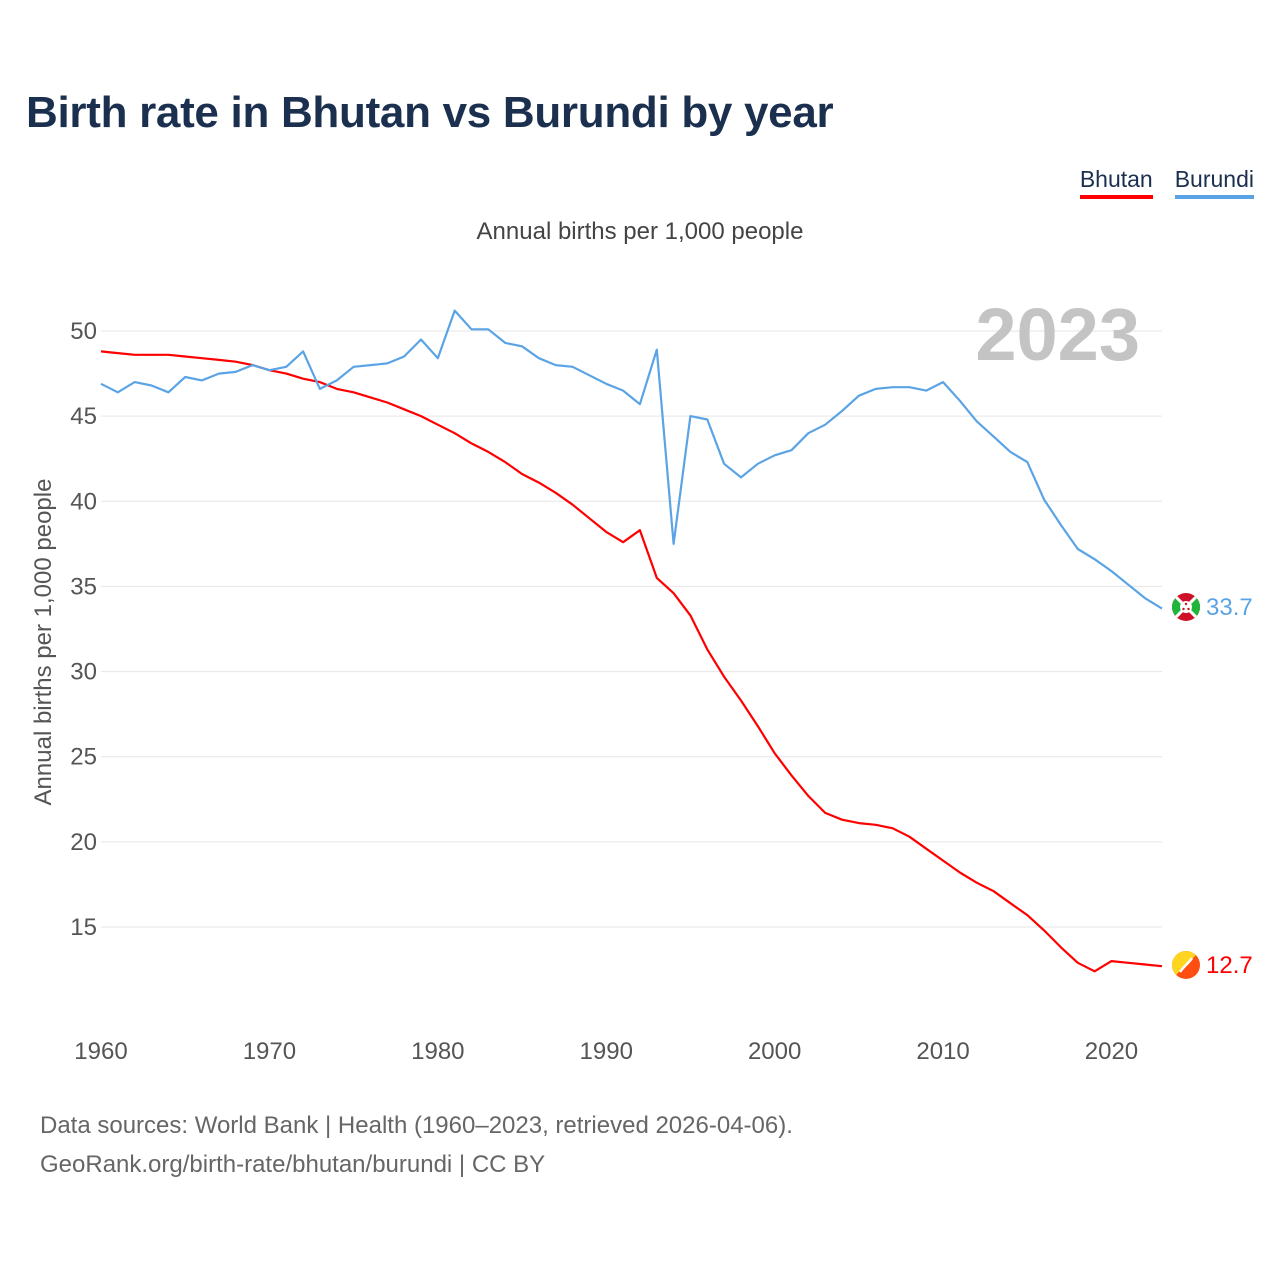 This screenshot has width=1280, height=1280. I want to click on burundi-flag-icon, so click(1186, 607).